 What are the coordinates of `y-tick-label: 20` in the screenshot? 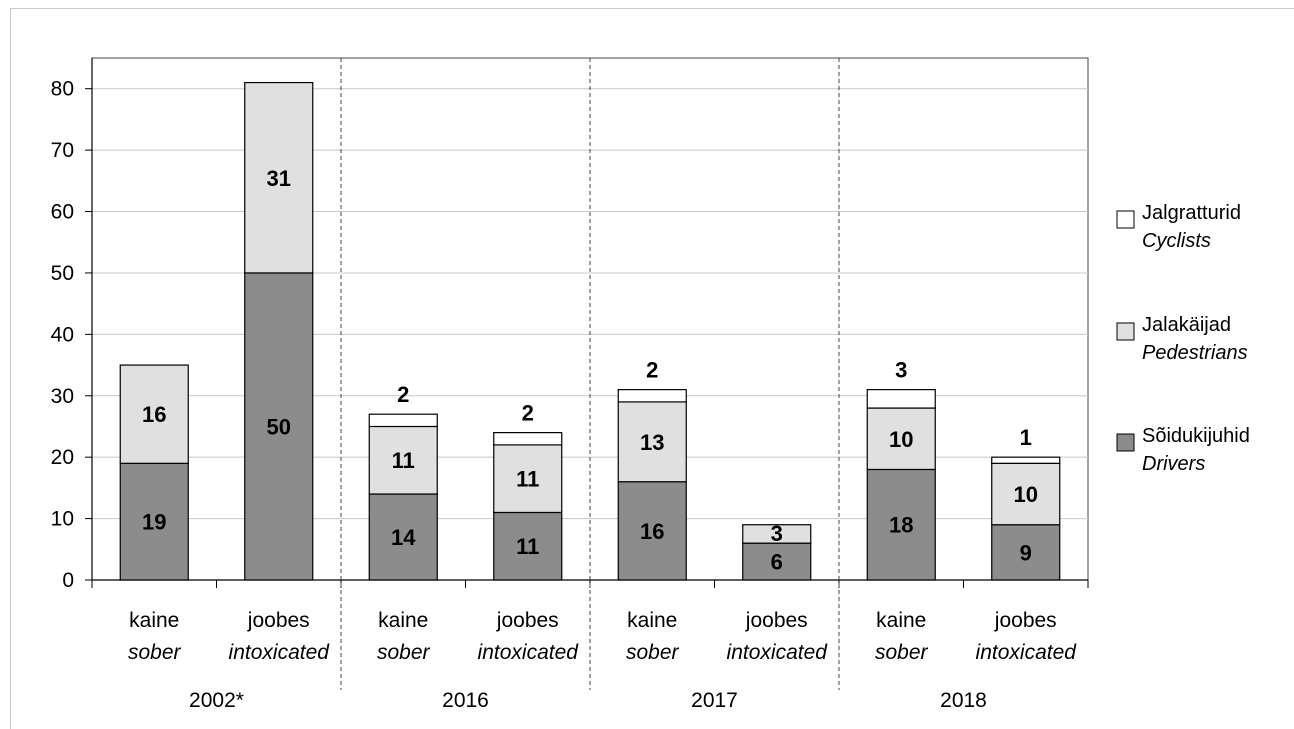 It's located at (62, 457).